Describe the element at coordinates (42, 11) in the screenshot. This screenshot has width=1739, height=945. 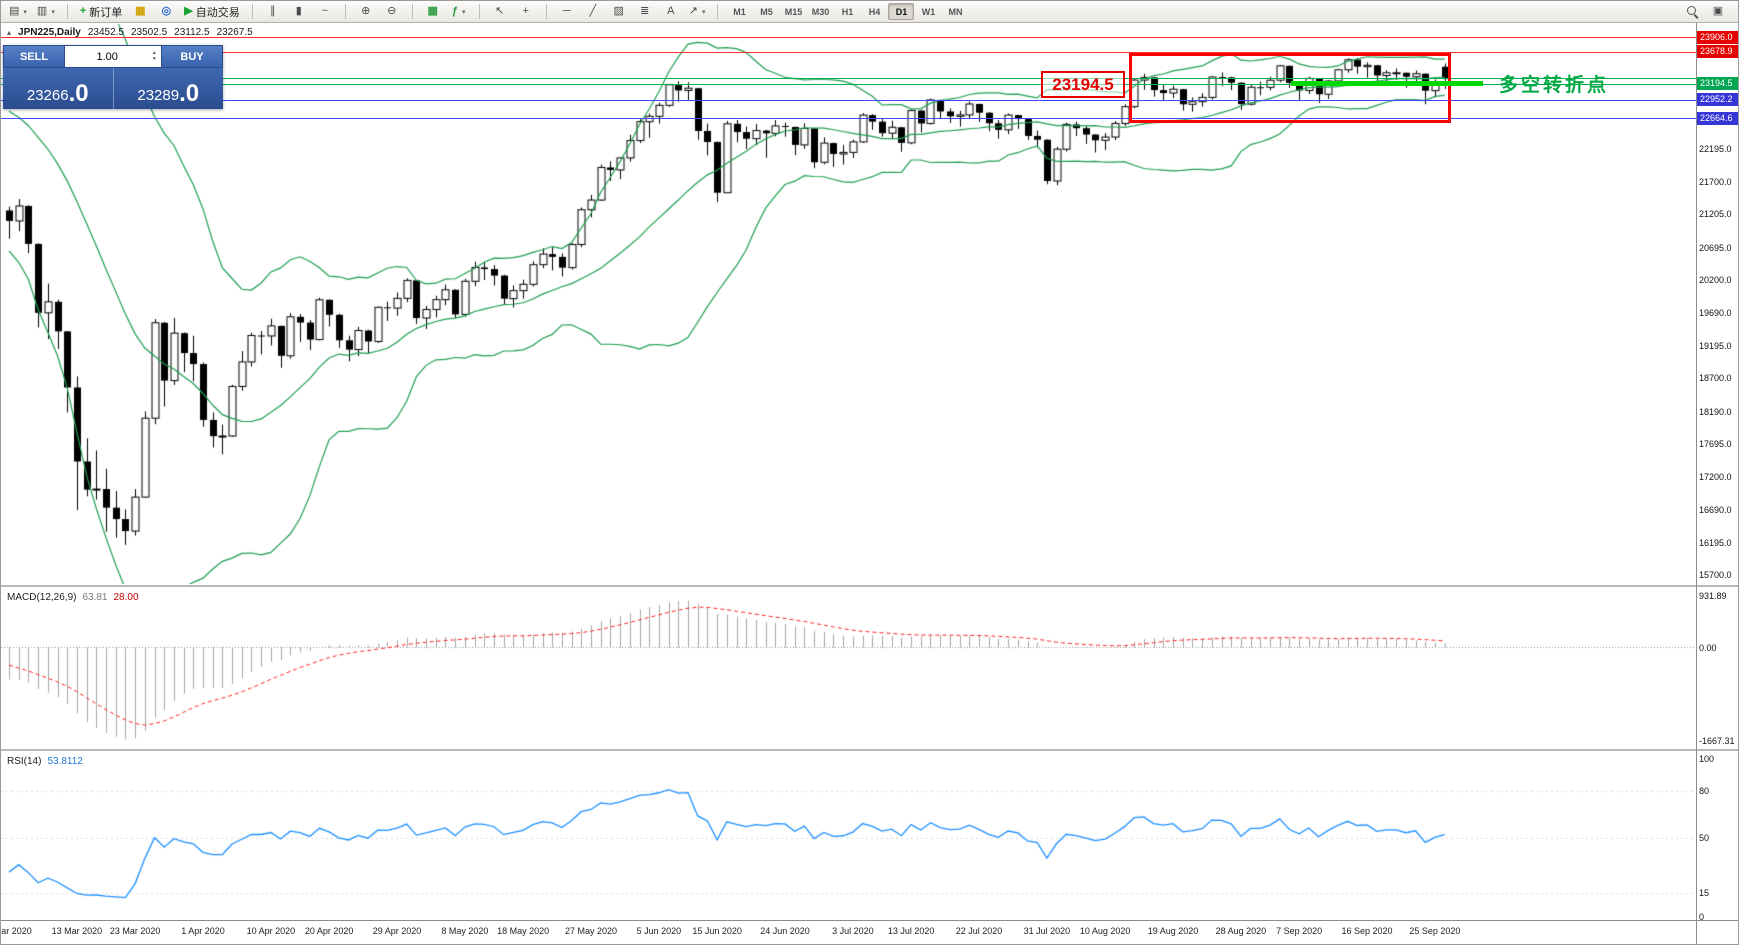
I see `chart-profiles-icon: ▥` at that location.